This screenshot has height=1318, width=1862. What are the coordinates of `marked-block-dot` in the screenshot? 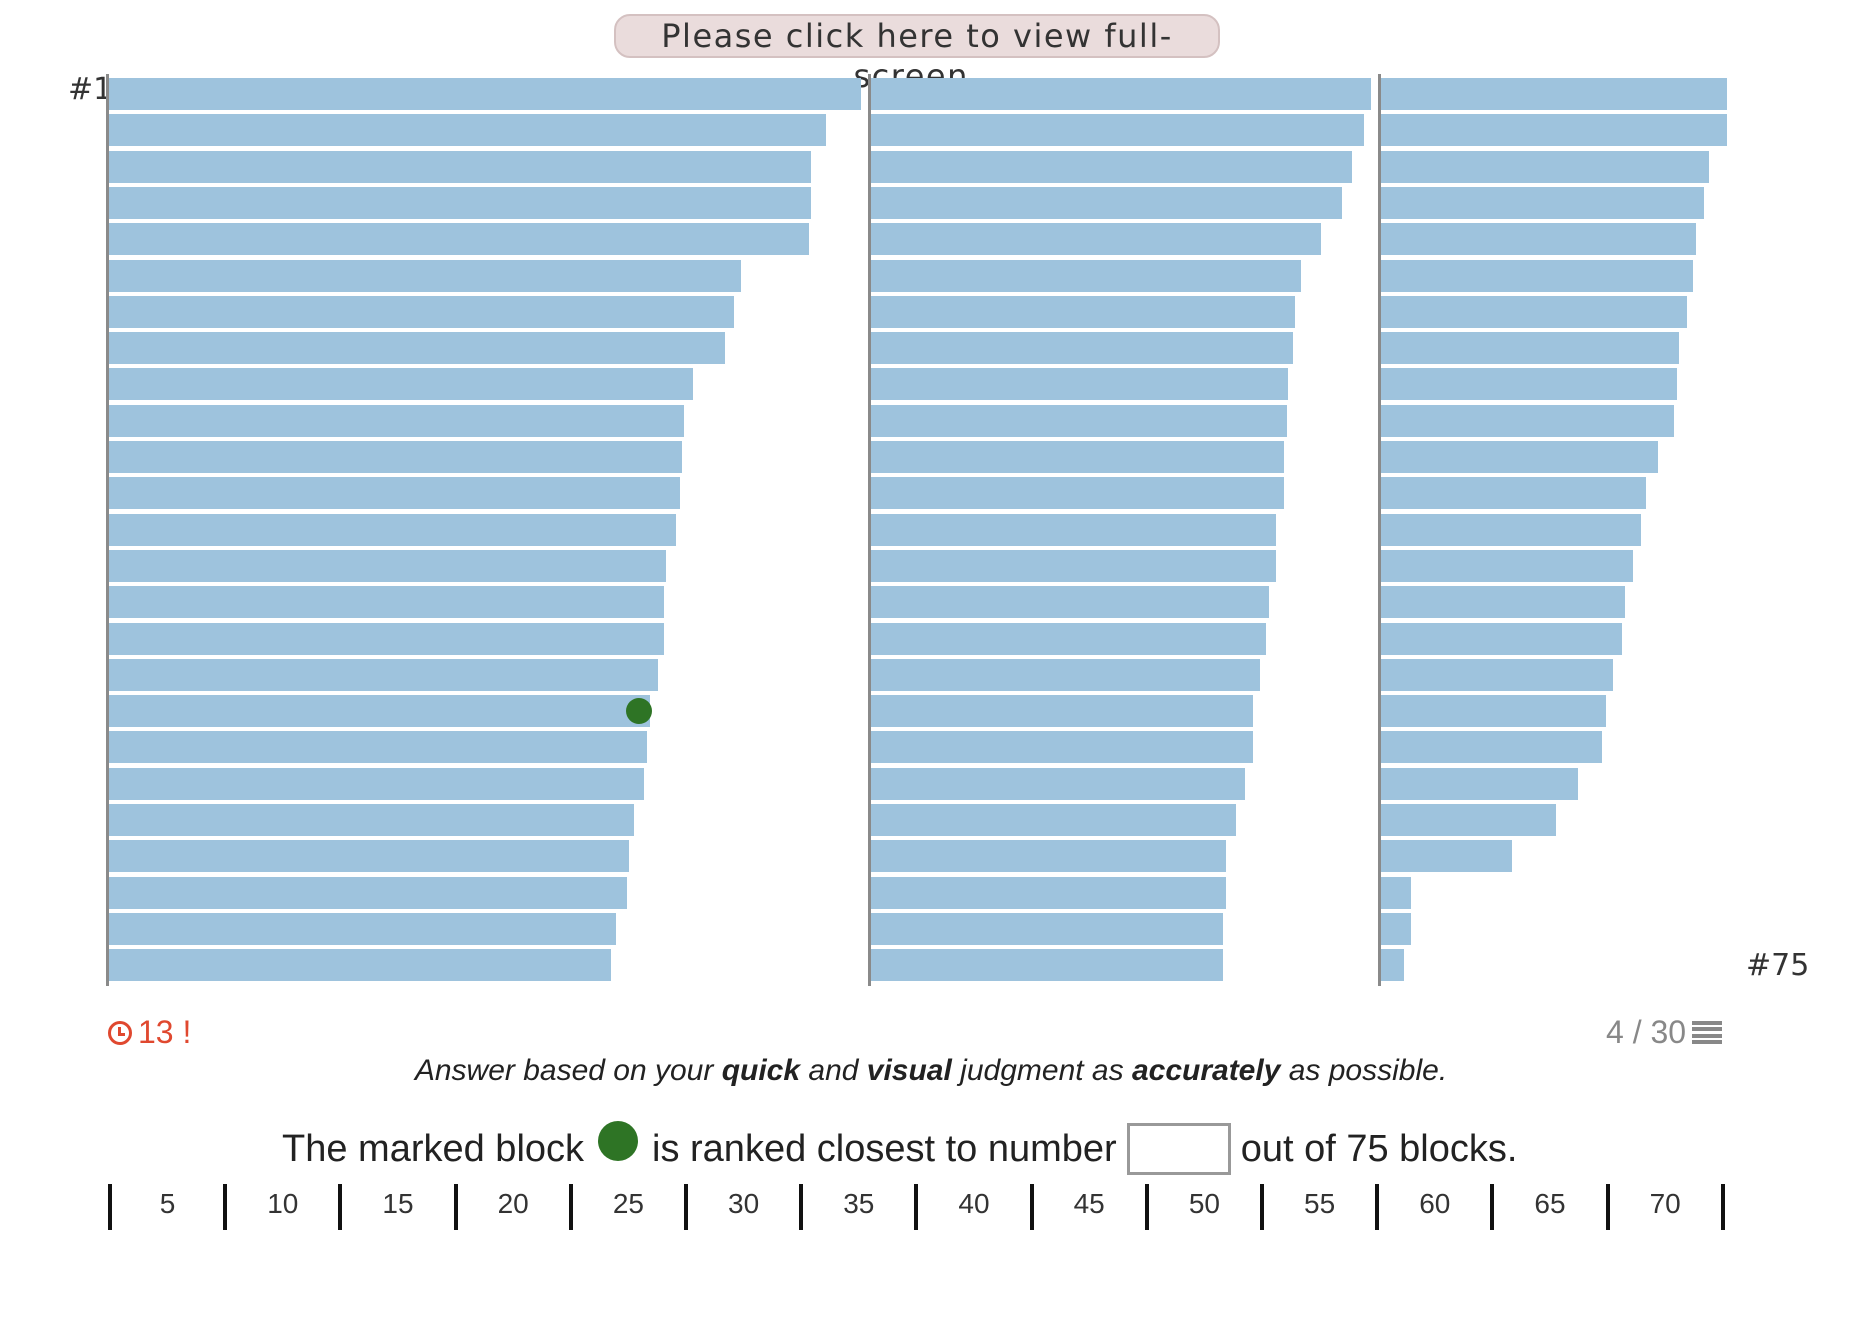 It's located at (638, 711).